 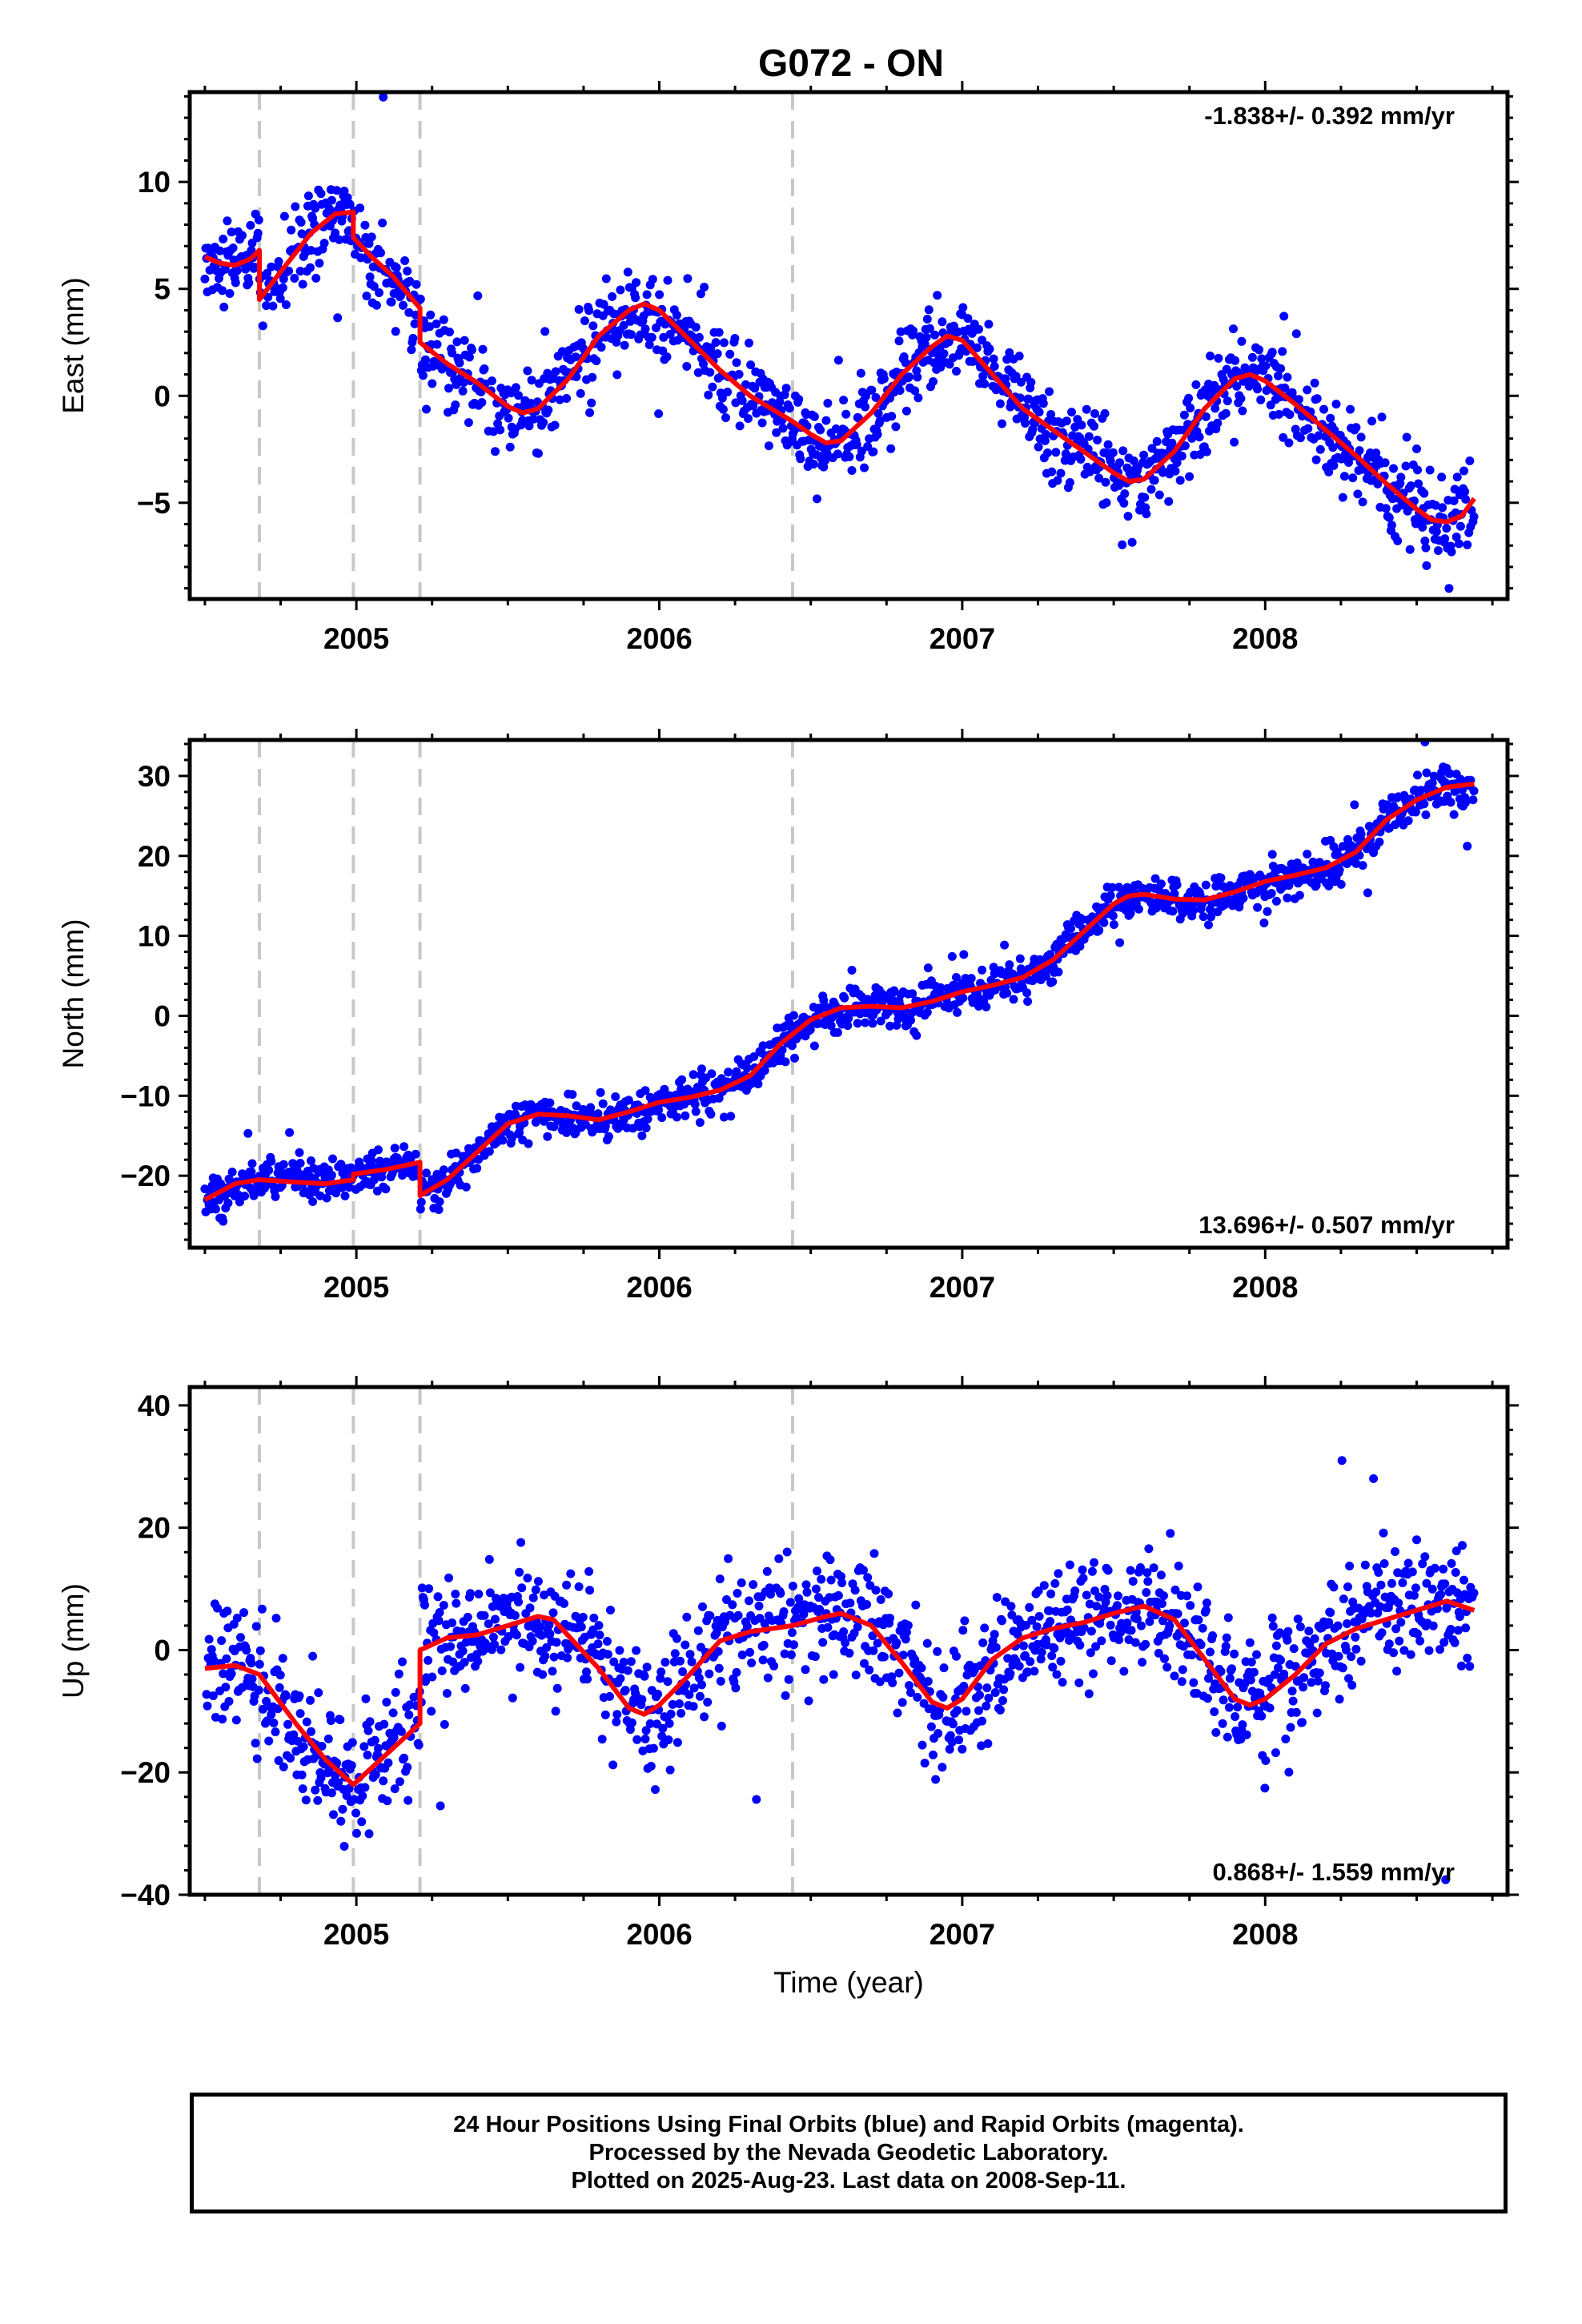 I want to click on north-y-tick-label: 10, so click(x=154, y=936).